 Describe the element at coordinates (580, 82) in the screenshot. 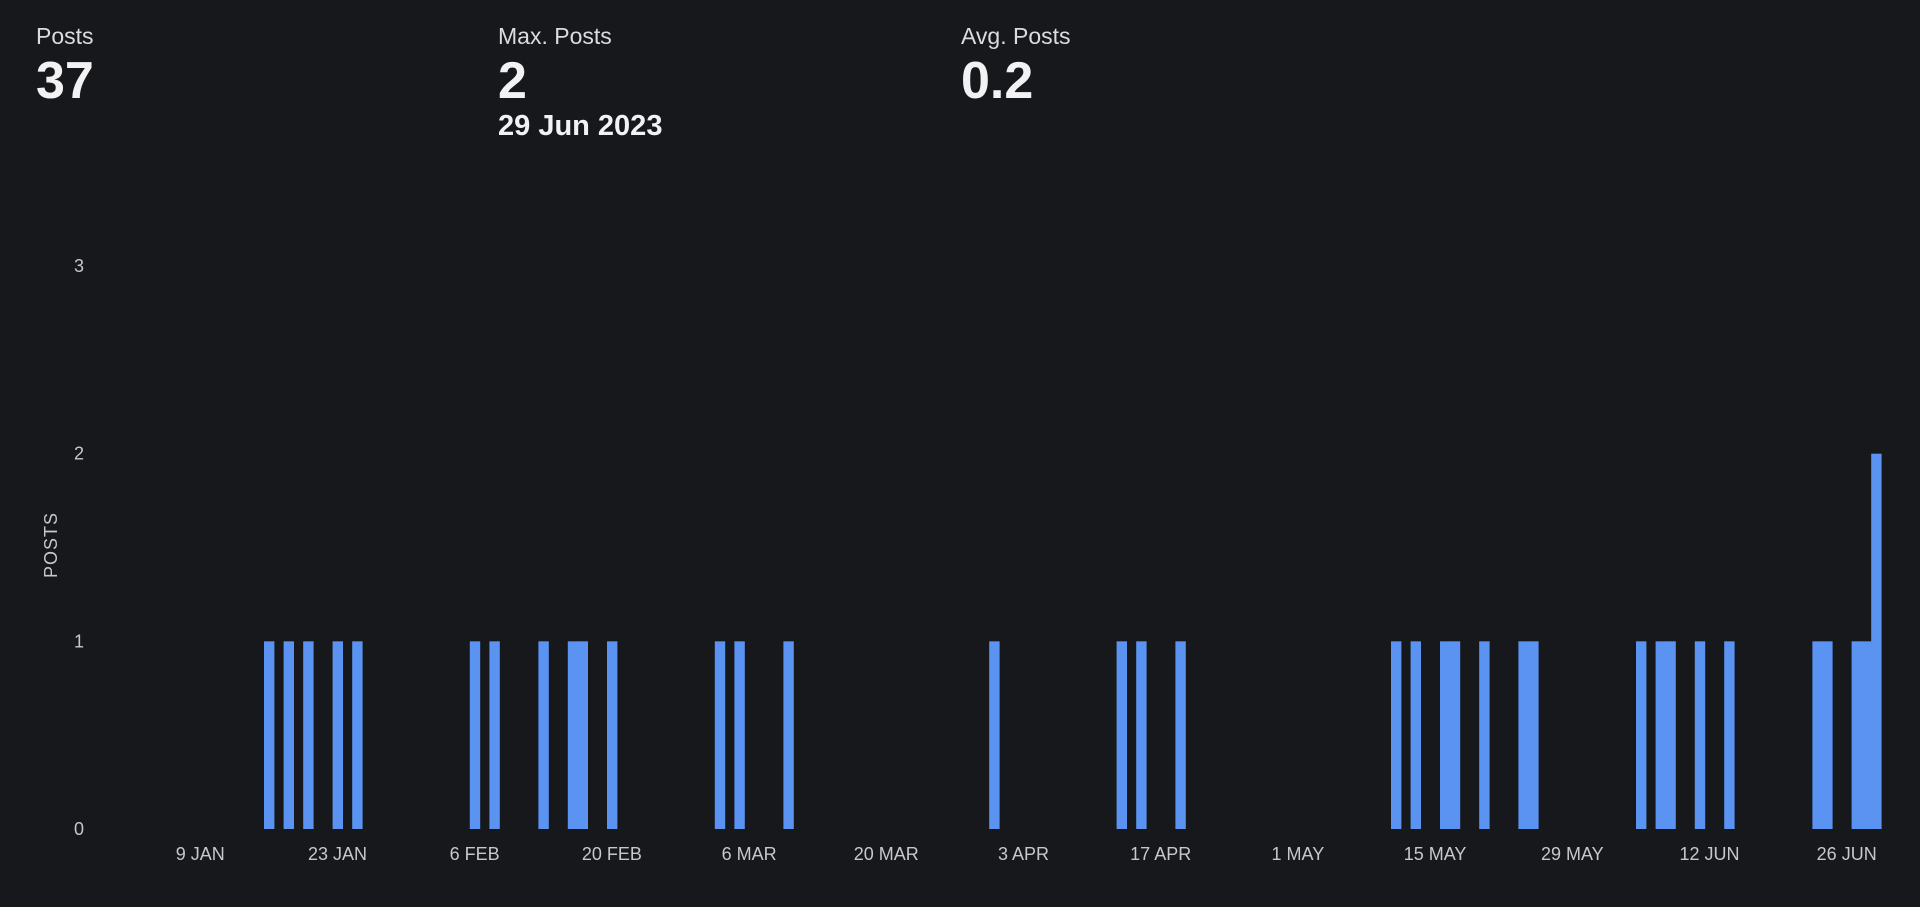

I see `stat-max-posts: Max. Posts 2 29 Jun 2023` at that location.